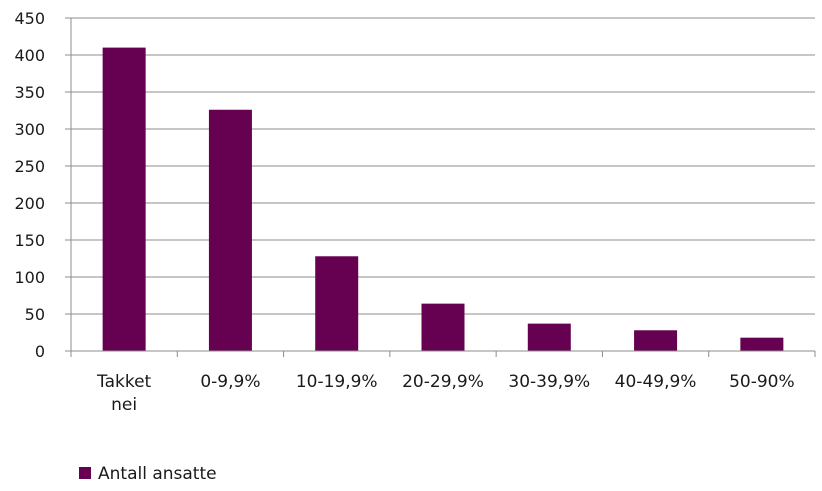 The width and height of the screenshot is (822, 491). What do you see at coordinates (29, 55) in the screenshot?
I see `y-tick-label: 400` at bounding box center [29, 55].